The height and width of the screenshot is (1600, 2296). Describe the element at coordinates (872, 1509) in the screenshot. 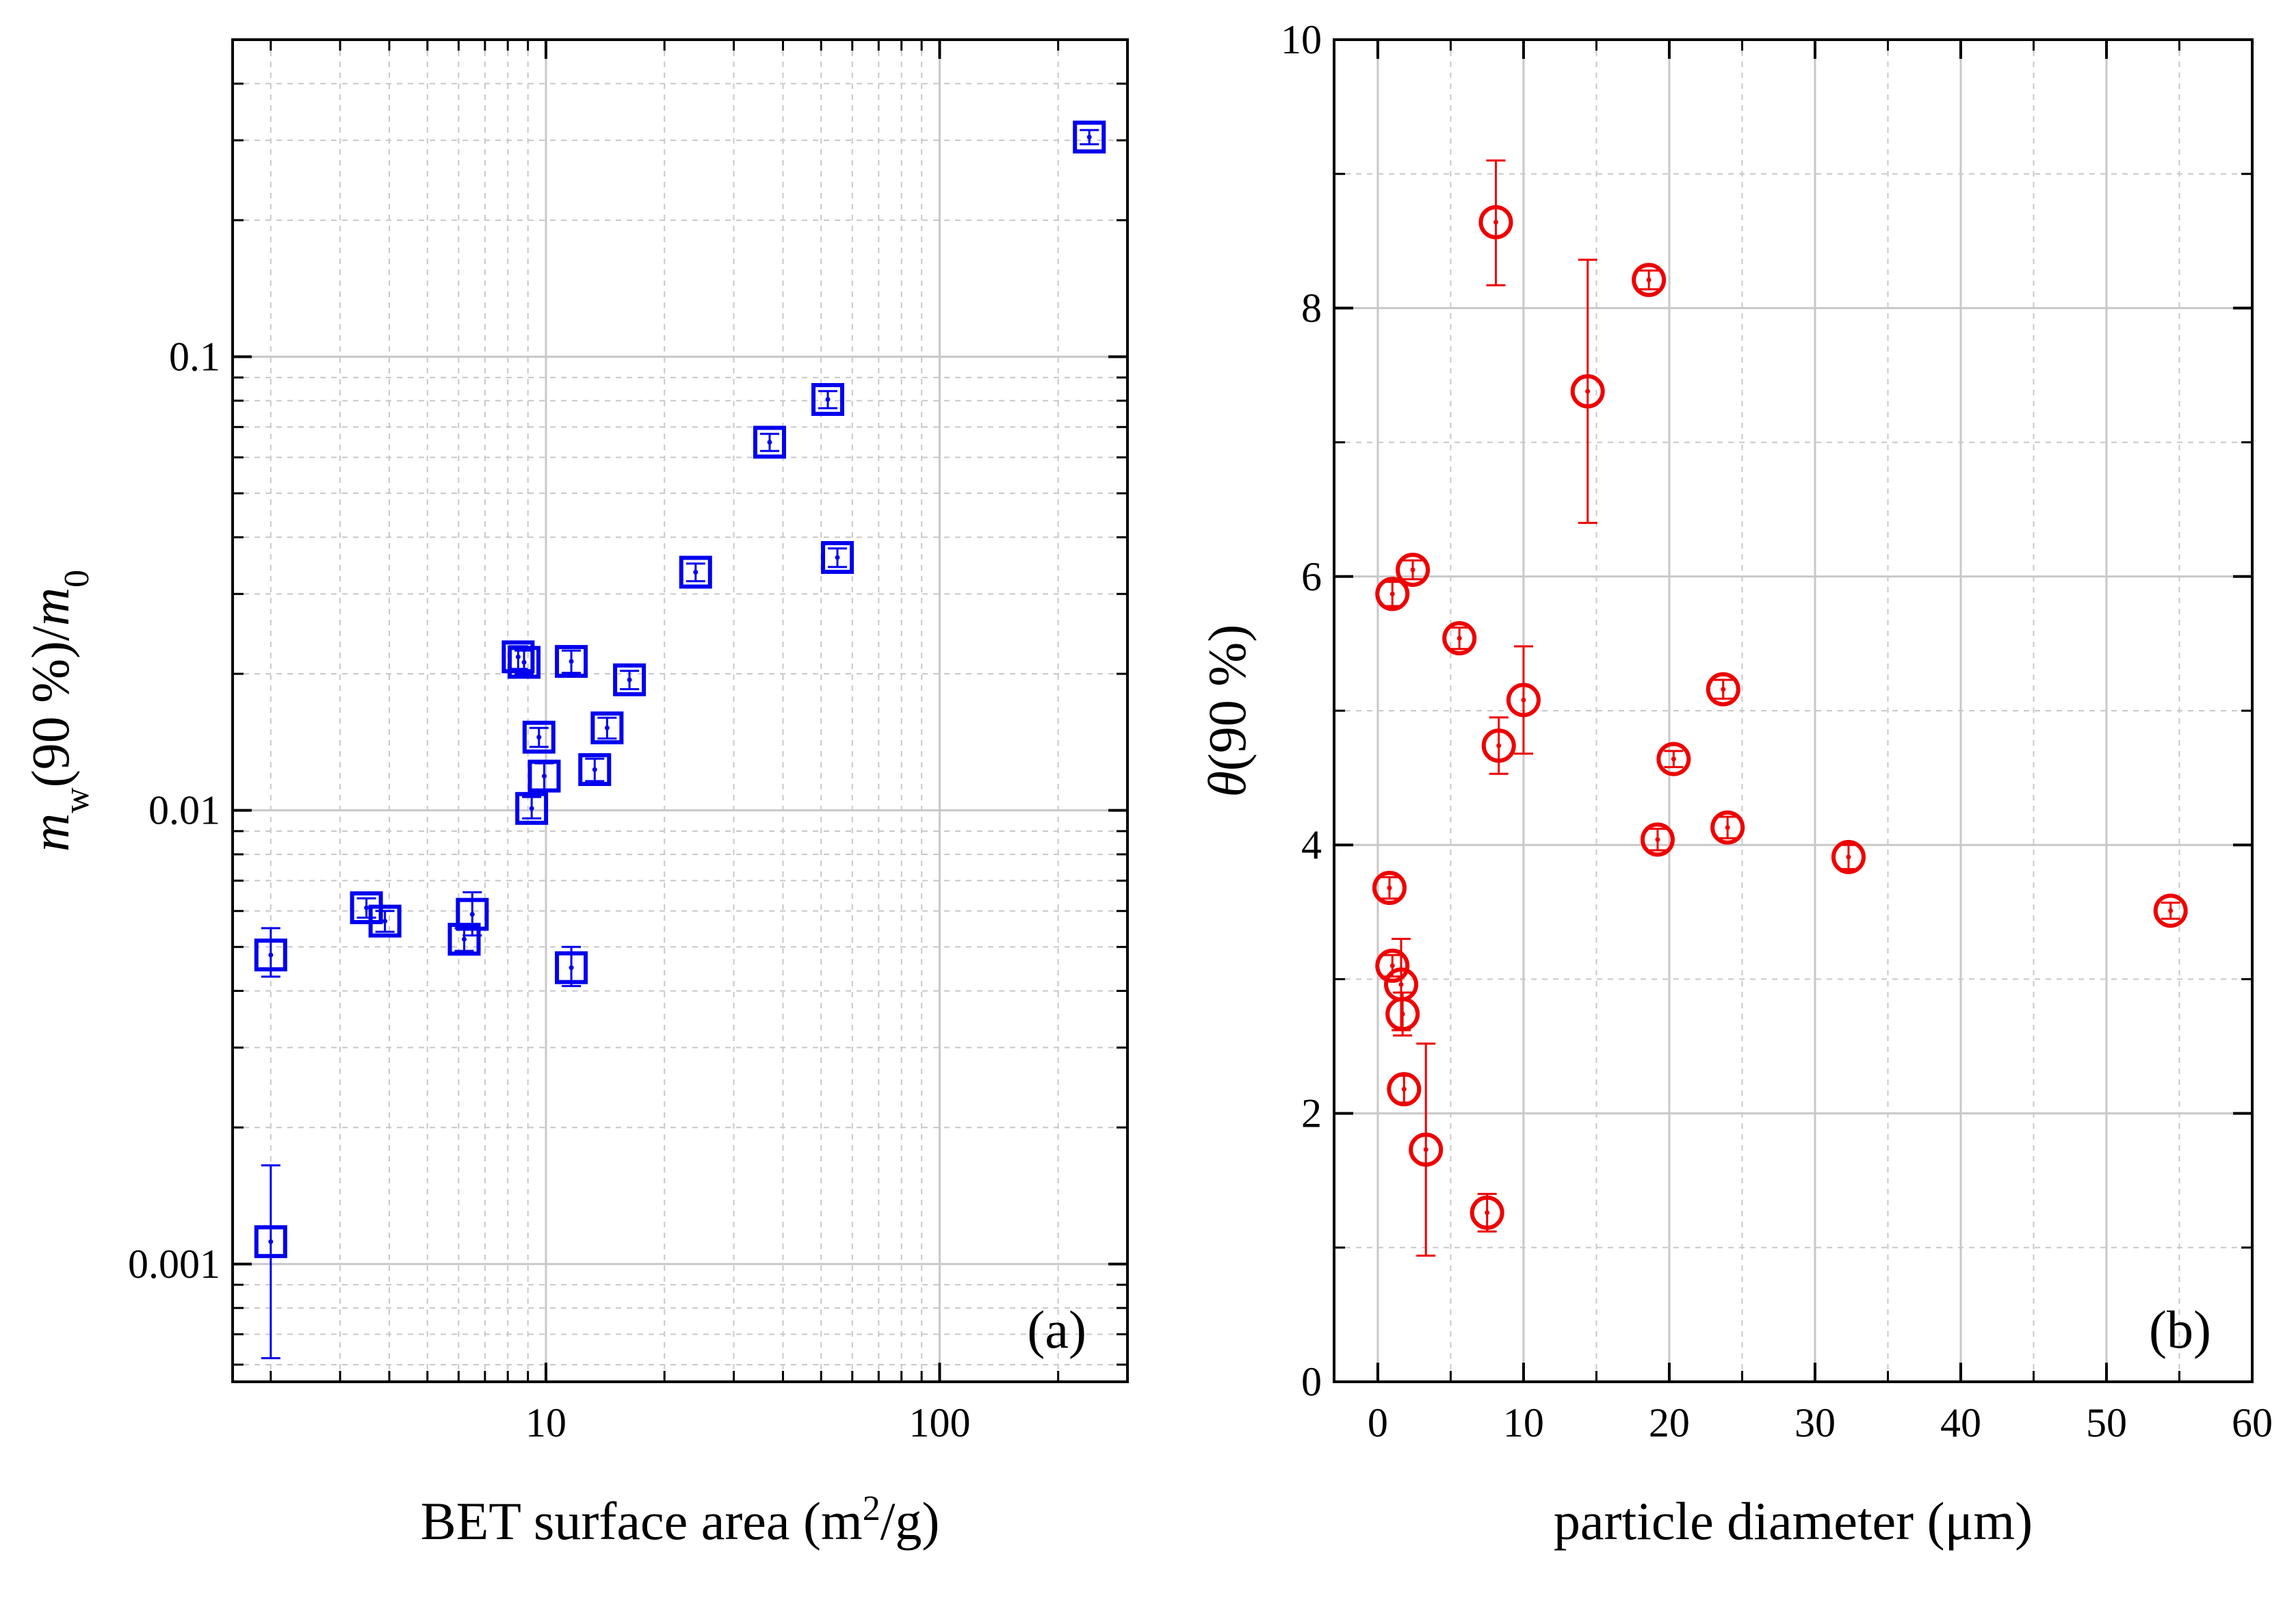

I see `panel-a-x-axis-title-superscript: 2` at that location.